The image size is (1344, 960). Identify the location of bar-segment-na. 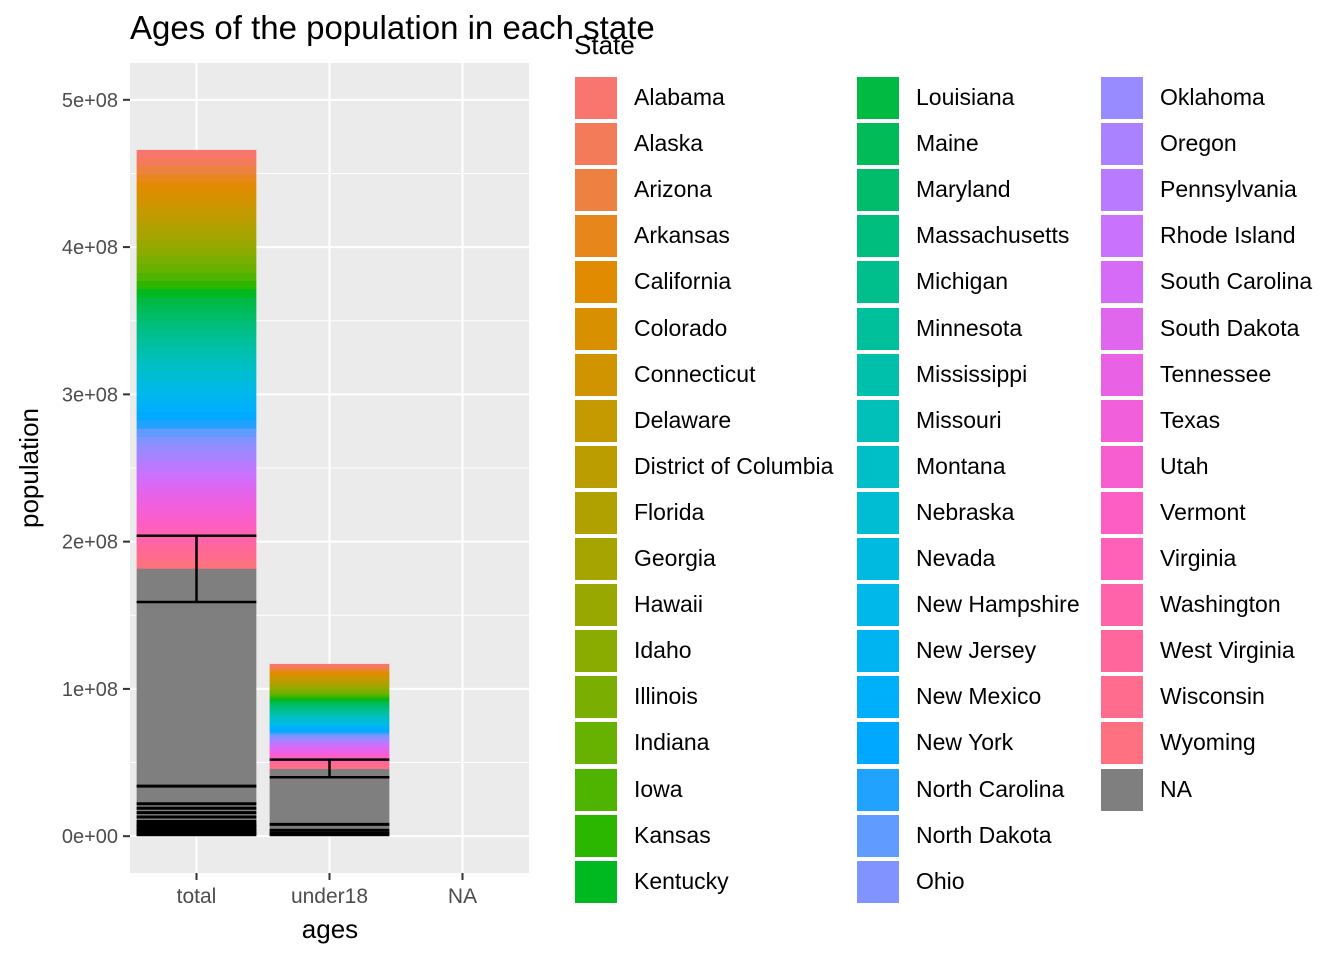
(329, 802).